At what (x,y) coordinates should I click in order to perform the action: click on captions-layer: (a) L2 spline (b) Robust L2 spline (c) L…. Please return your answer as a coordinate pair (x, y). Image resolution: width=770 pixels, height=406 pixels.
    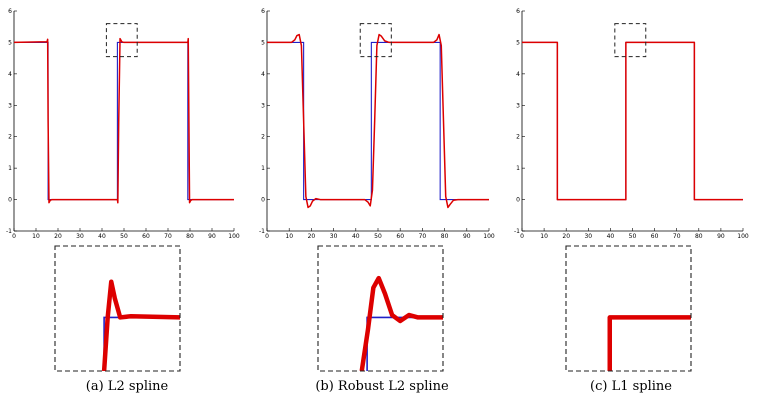
    Looking at the image, I should click on (379, 386).